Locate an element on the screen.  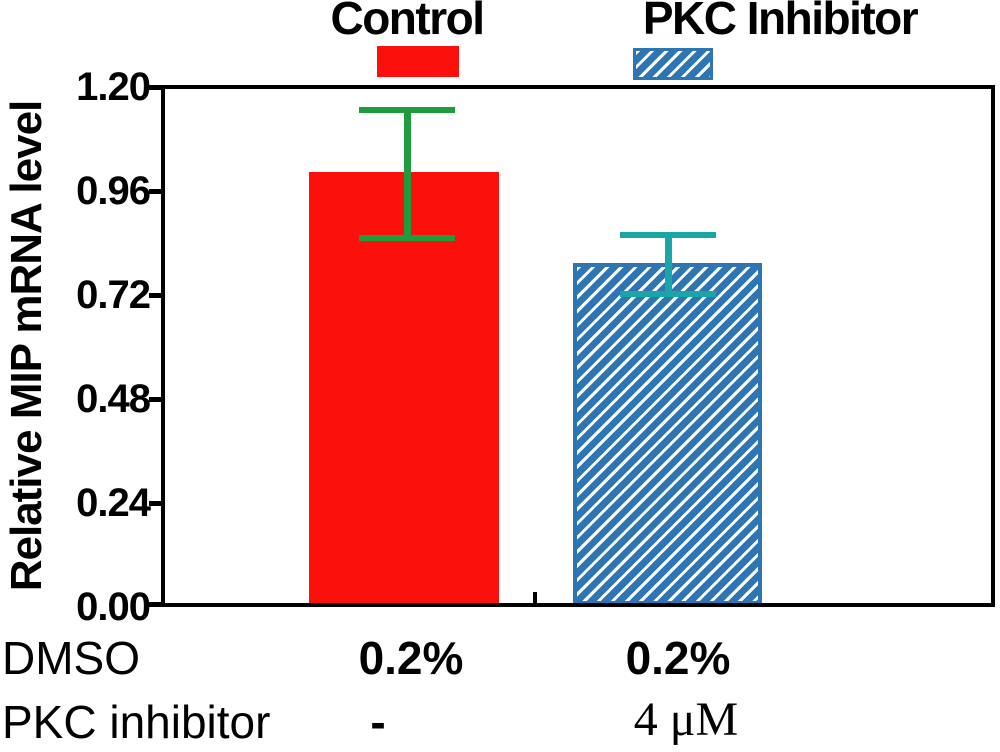
error-bar-pkc-line is located at coordinates (668, 264).